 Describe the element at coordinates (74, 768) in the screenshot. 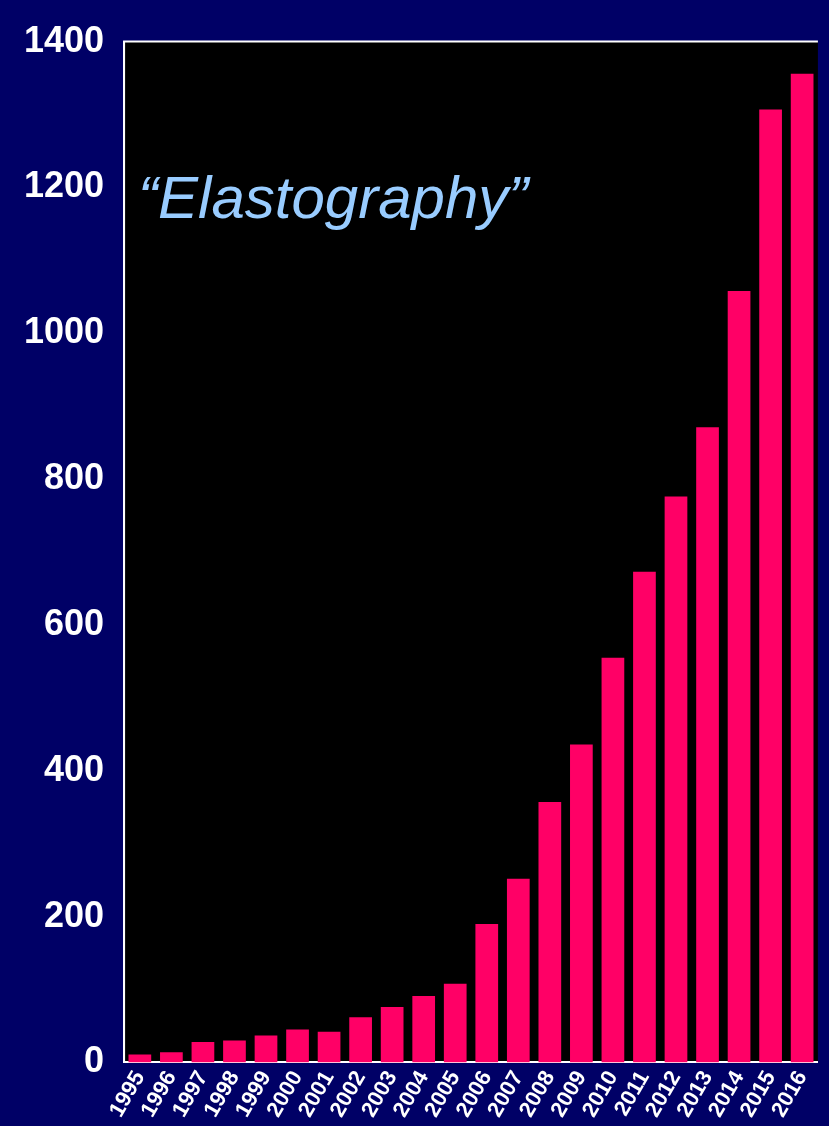

I see `y-tick-label: 400` at that location.